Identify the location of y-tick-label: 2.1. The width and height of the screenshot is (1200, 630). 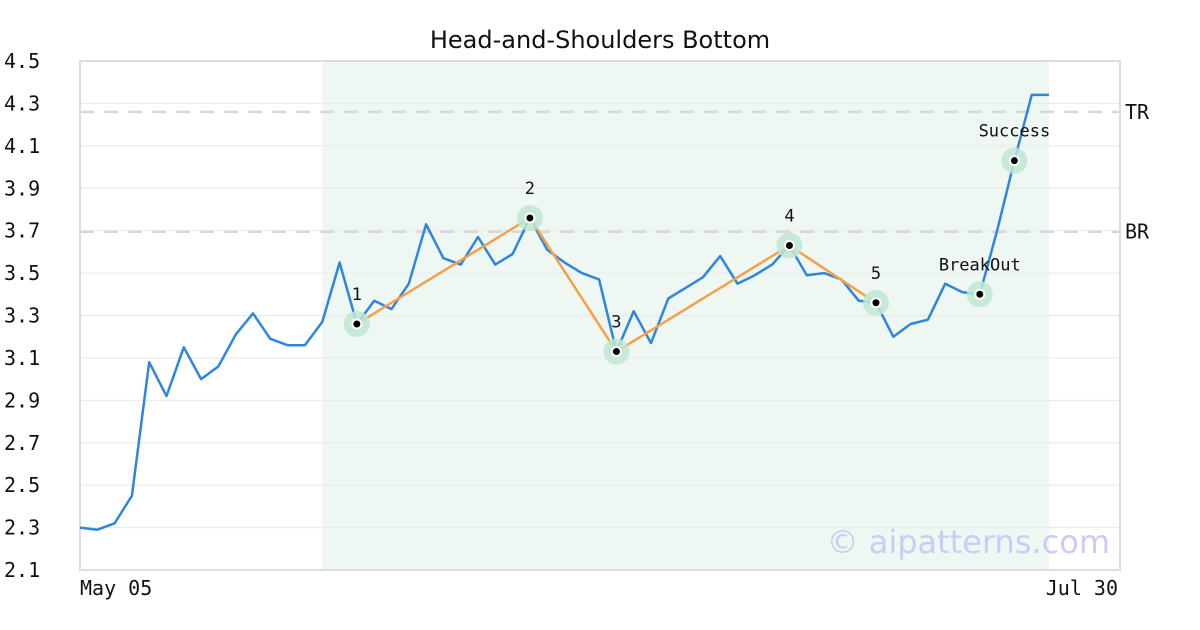
(22, 570).